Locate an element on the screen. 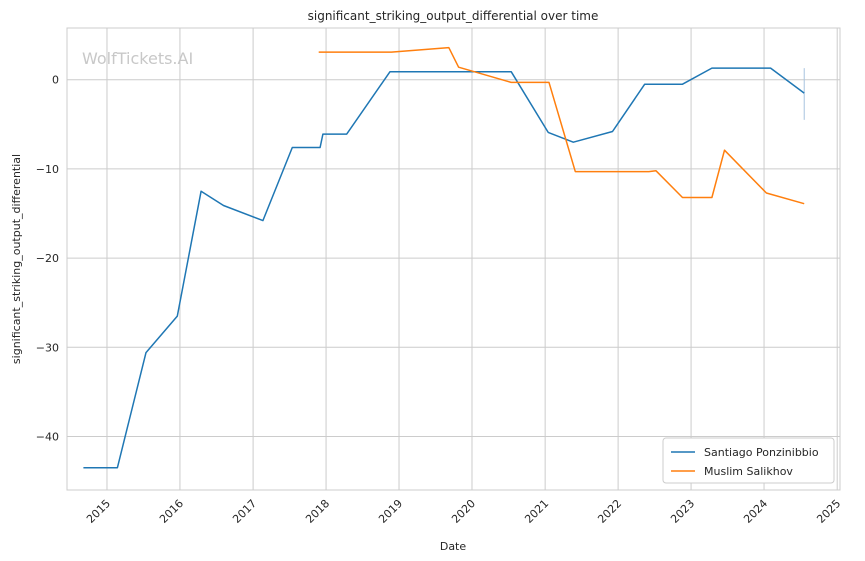  legend: Santiago Ponzinibbio Muslim Salikhov is located at coordinates (748, 460).